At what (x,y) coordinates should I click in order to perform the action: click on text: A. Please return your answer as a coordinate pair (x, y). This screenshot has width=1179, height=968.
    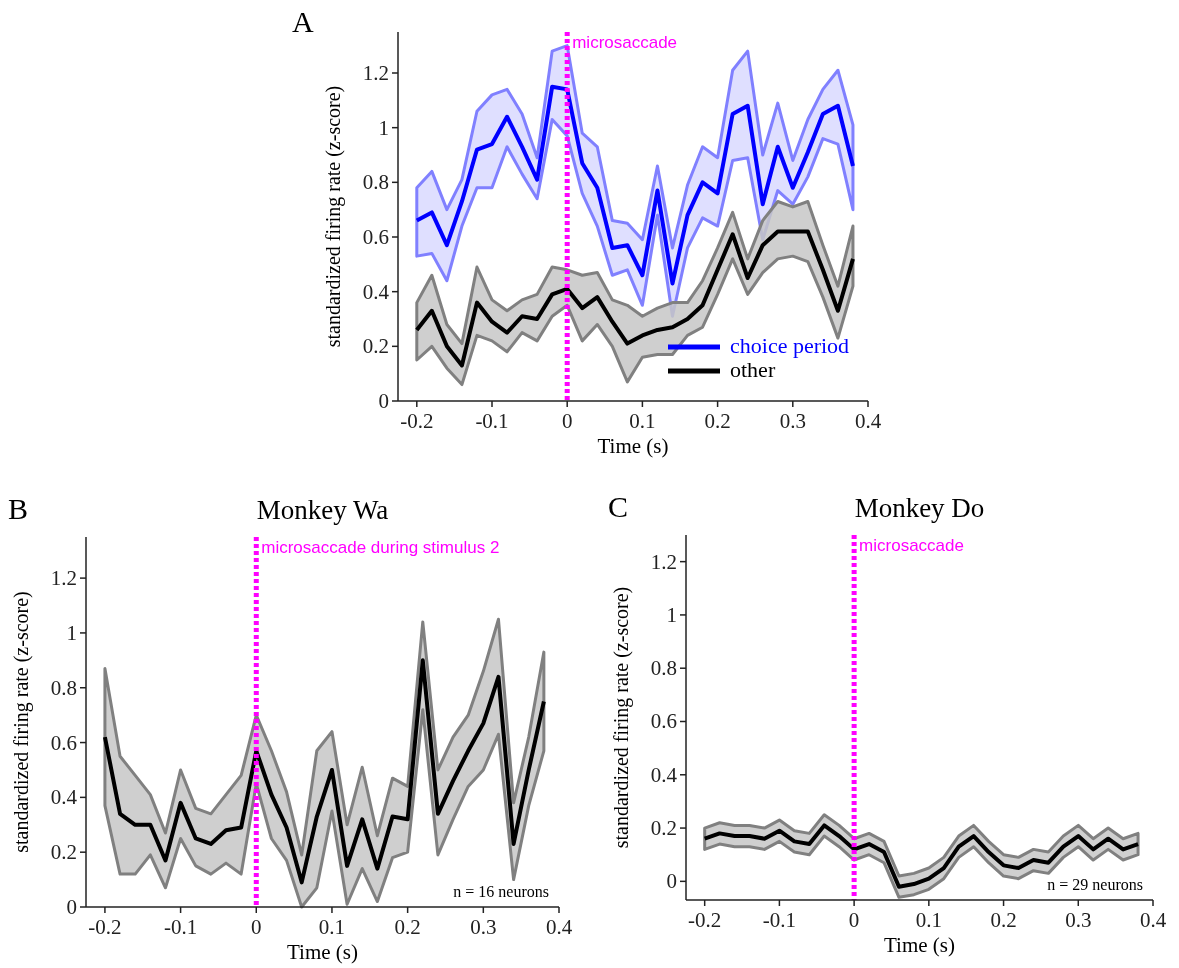
    Looking at the image, I should click on (303, 21).